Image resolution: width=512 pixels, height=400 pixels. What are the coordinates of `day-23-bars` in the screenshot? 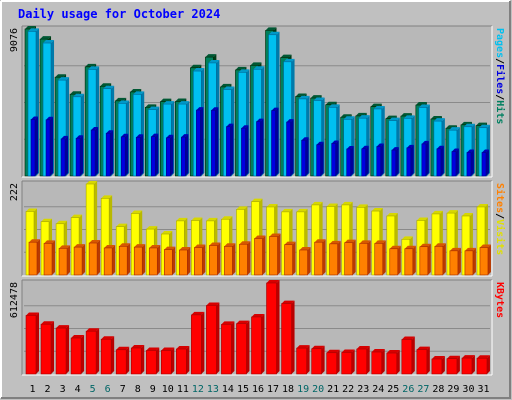 It's located at (363, 360).